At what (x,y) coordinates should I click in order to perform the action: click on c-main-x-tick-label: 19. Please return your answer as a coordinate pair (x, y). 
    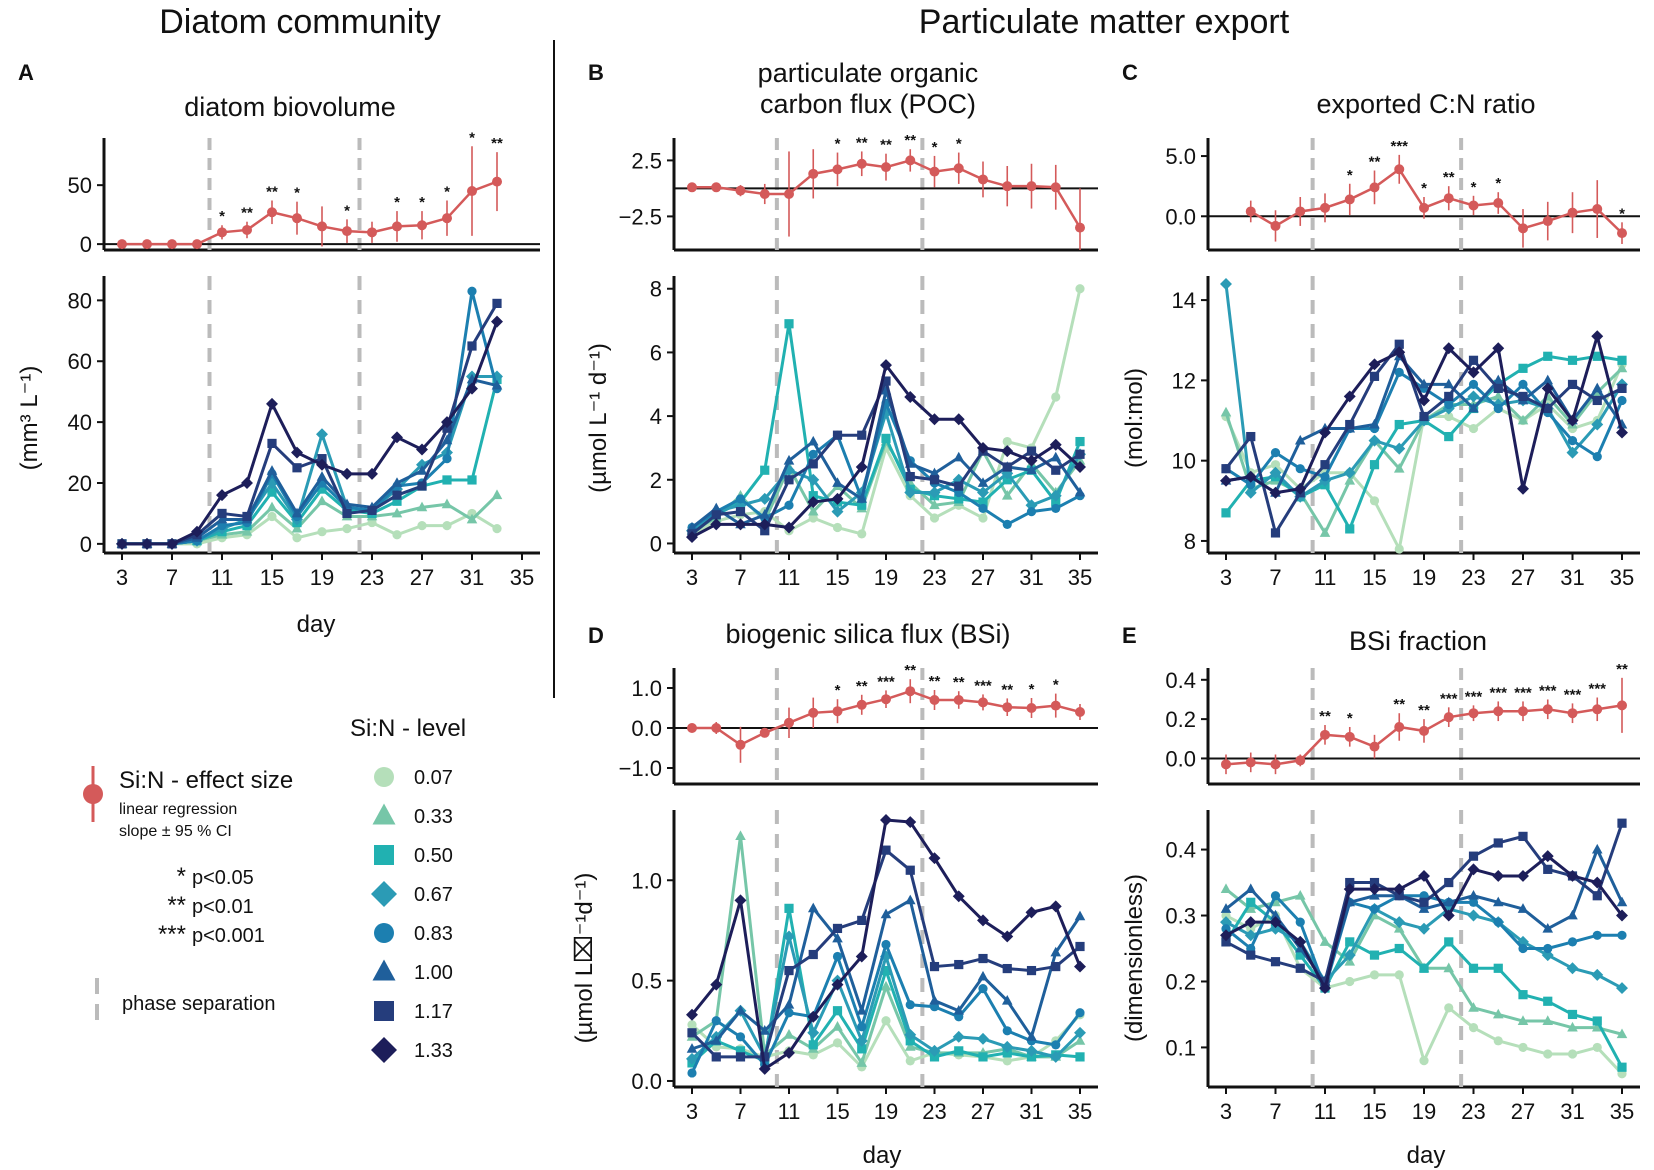
    Looking at the image, I should click on (1424, 577).